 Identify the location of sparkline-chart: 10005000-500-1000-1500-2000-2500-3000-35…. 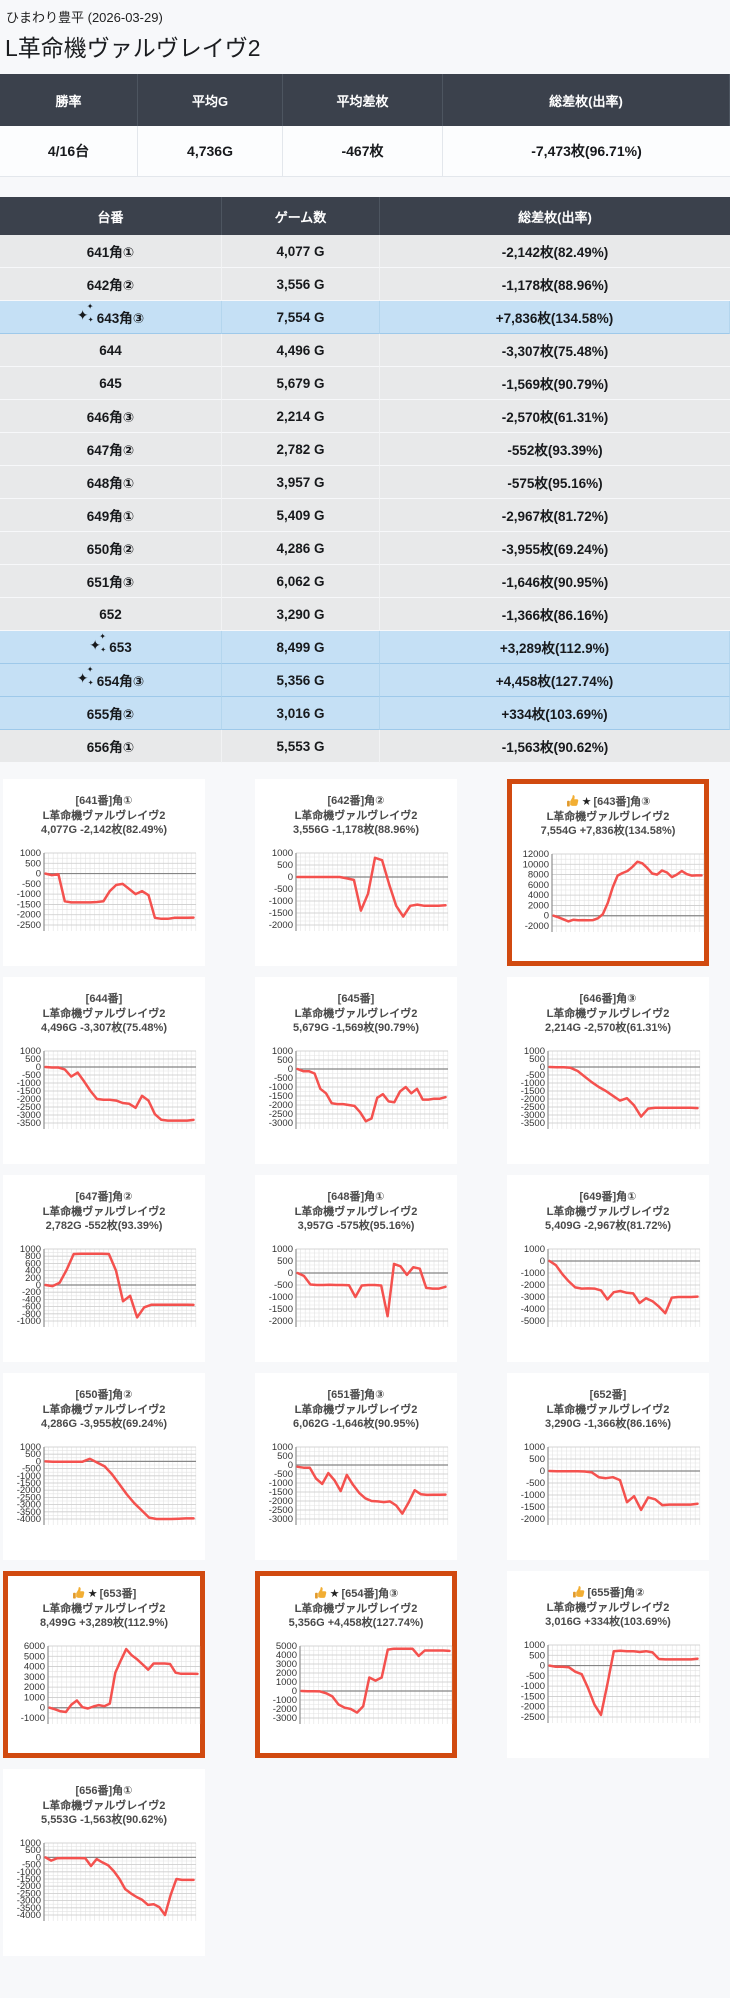
(107, 1087).